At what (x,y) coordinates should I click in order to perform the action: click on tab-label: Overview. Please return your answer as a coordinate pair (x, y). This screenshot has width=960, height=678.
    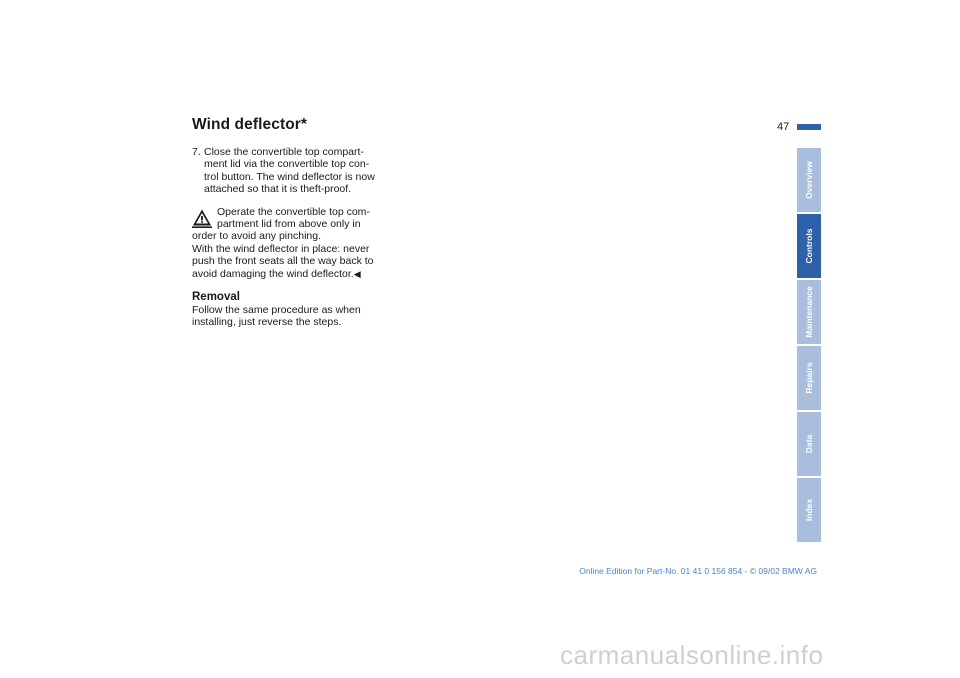
    Looking at the image, I should click on (809, 180).